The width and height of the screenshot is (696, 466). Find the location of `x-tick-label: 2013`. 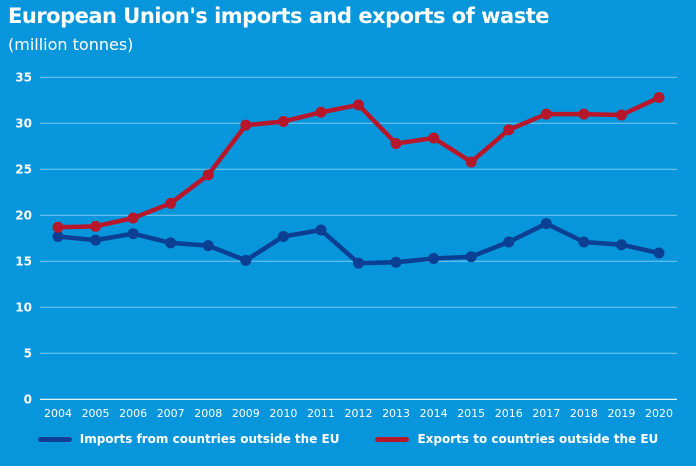

x-tick-label: 2013 is located at coordinates (396, 413).